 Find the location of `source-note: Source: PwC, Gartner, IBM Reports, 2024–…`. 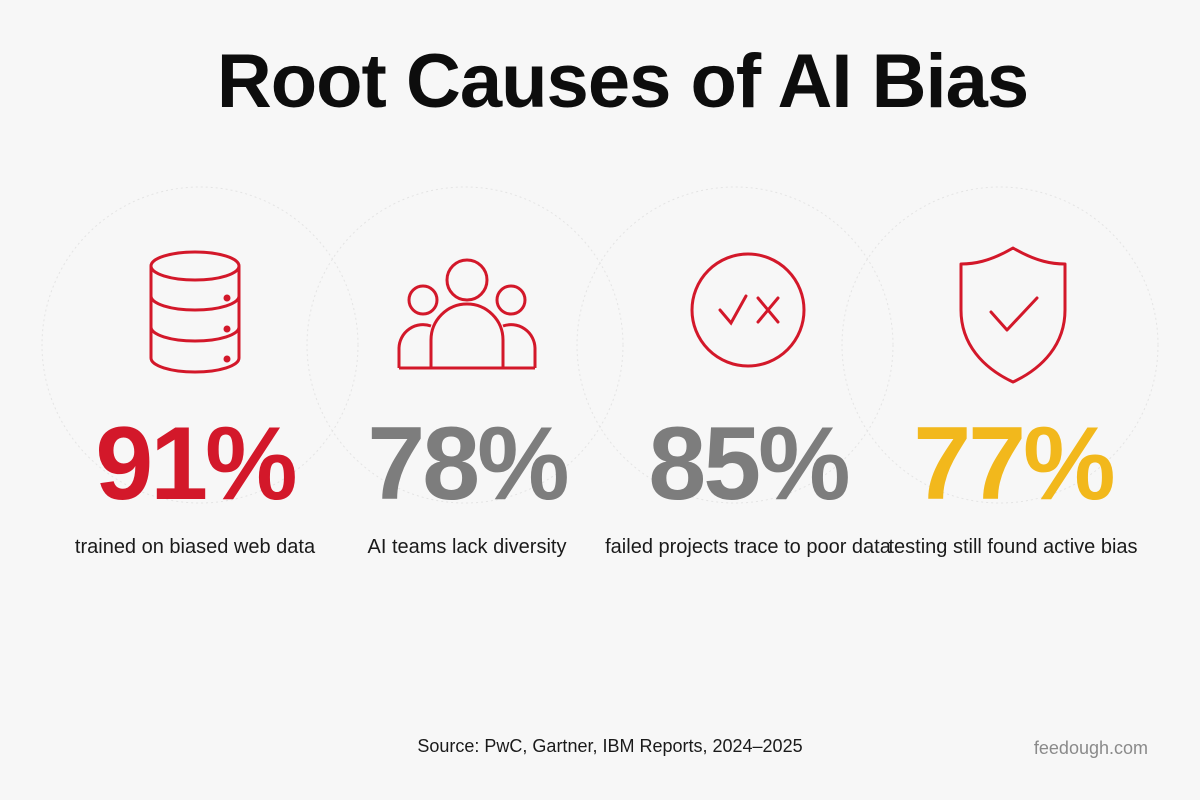

source-note: Source: PwC, Gartner, IBM Reports, 2024–… is located at coordinates (610, 746).